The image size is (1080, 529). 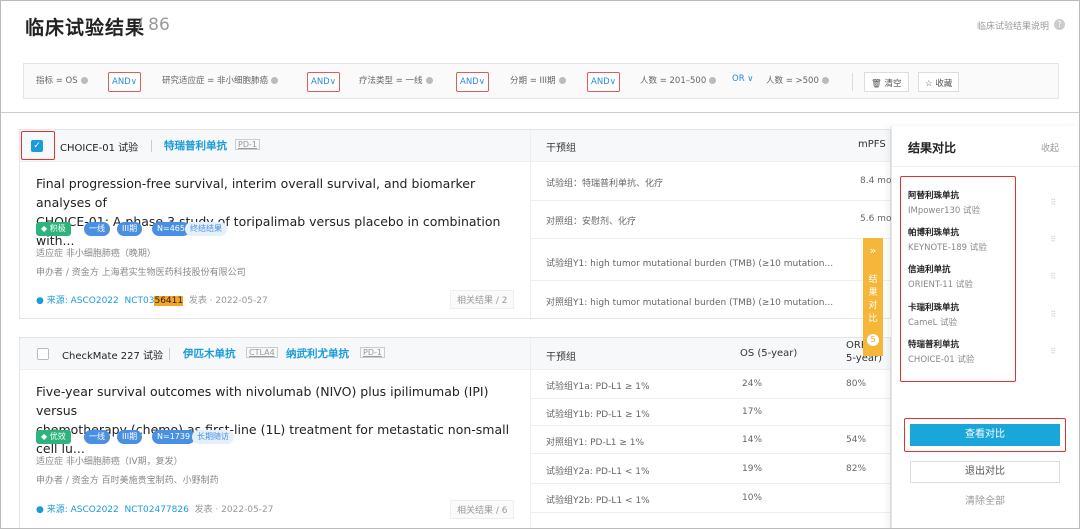 I want to click on filter-chip: 研究适应症 = 非小细胞肺癌, so click(x=220, y=80).